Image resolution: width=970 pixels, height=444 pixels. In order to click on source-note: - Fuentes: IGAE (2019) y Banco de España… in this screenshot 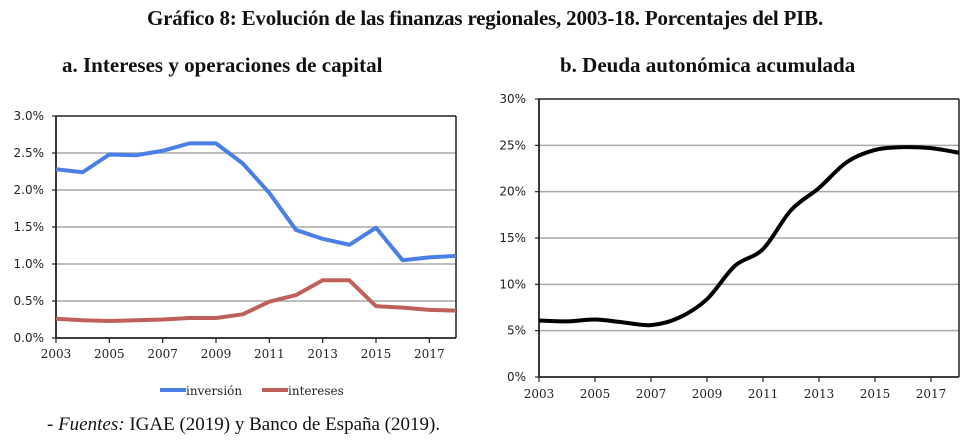, I will do `click(243, 425)`.